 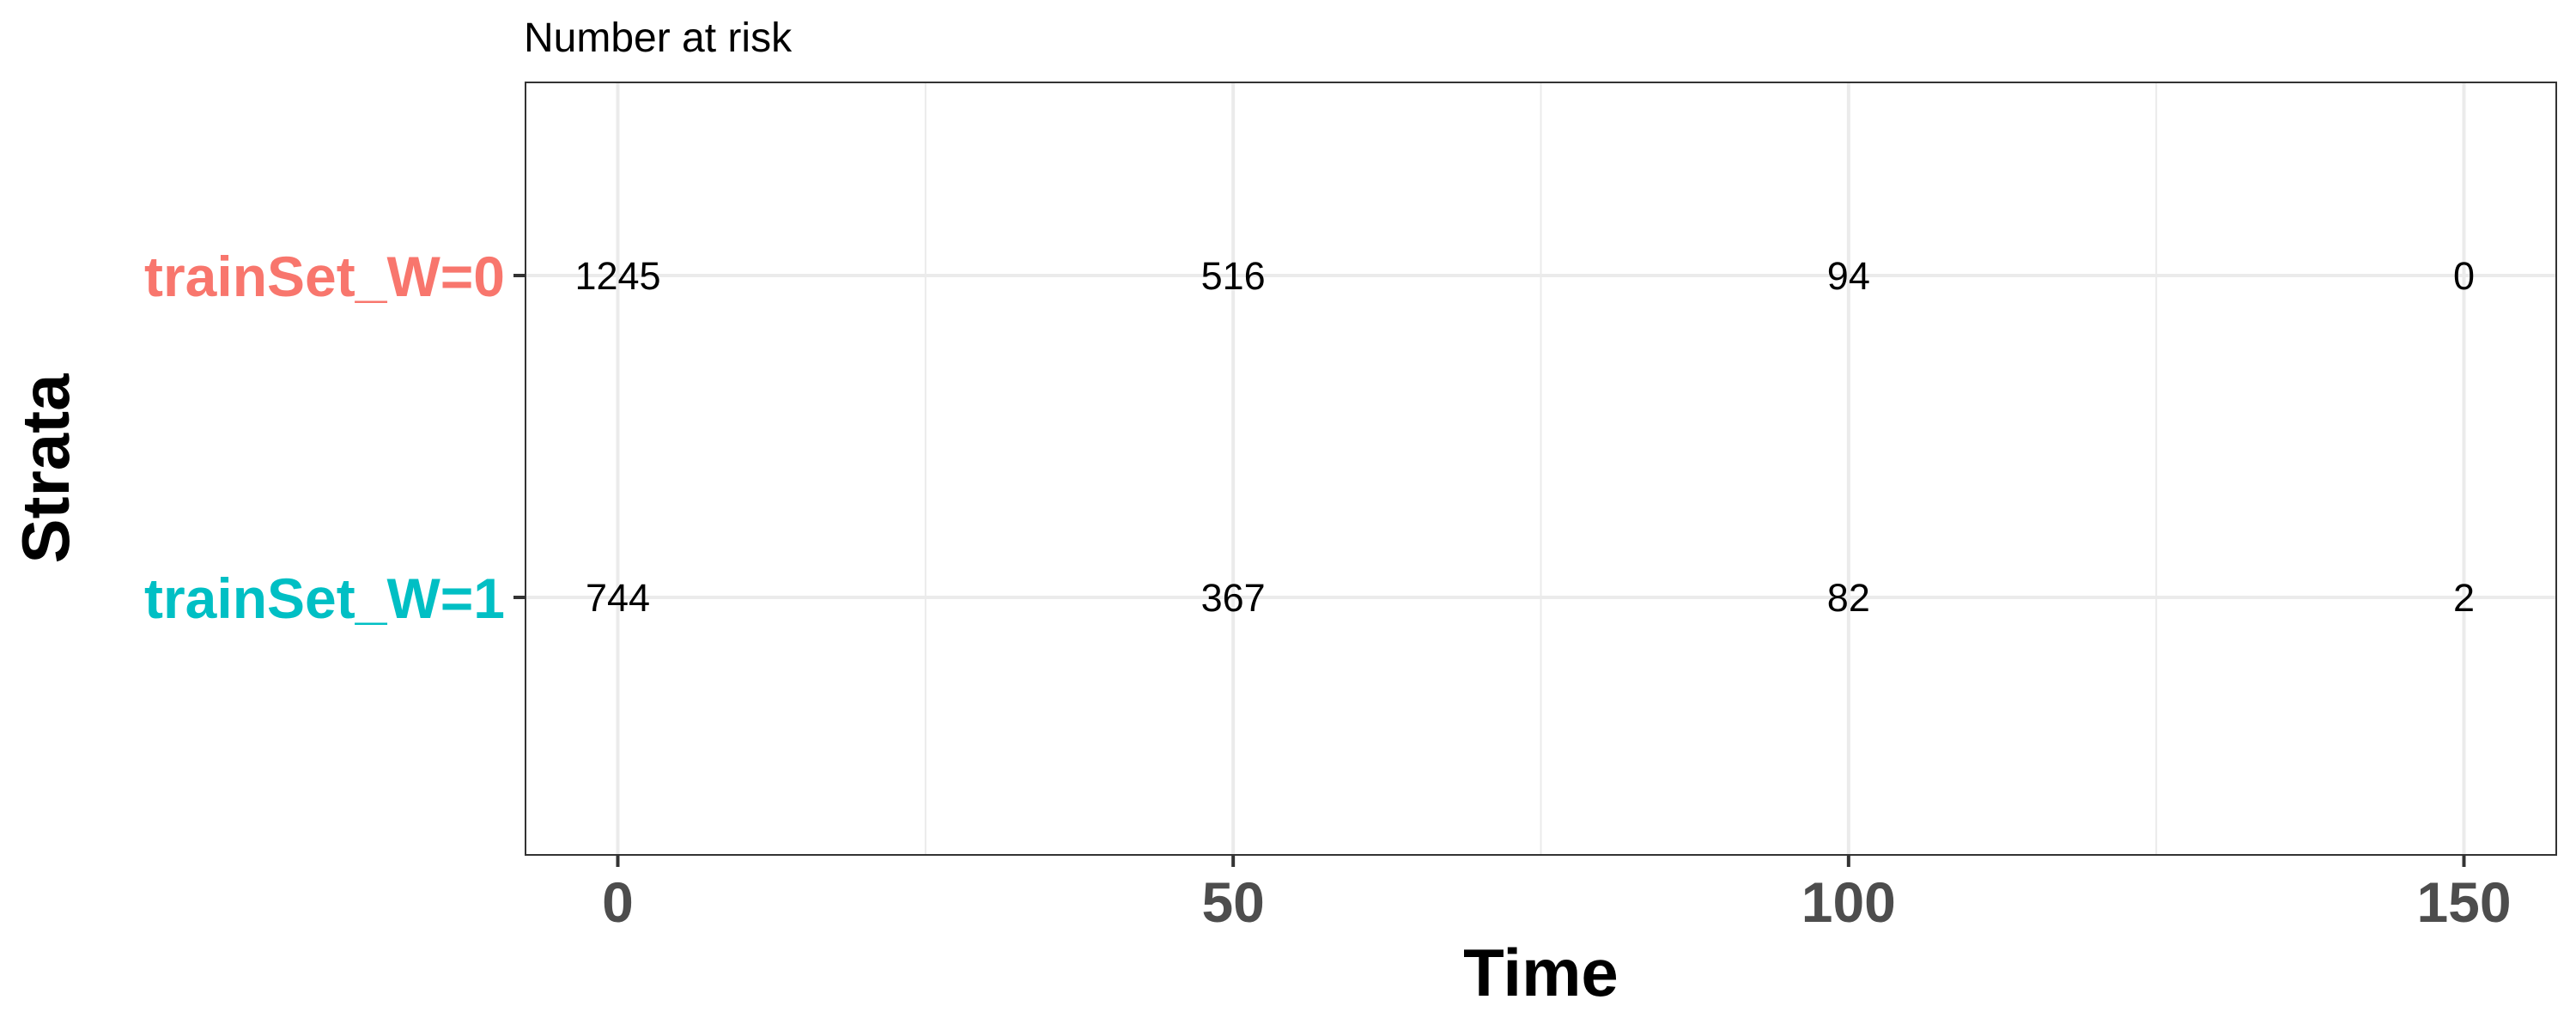 What do you see at coordinates (45, 468) in the screenshot?
I see `y-axis-title: Strata` at bounding box center [45, 468].